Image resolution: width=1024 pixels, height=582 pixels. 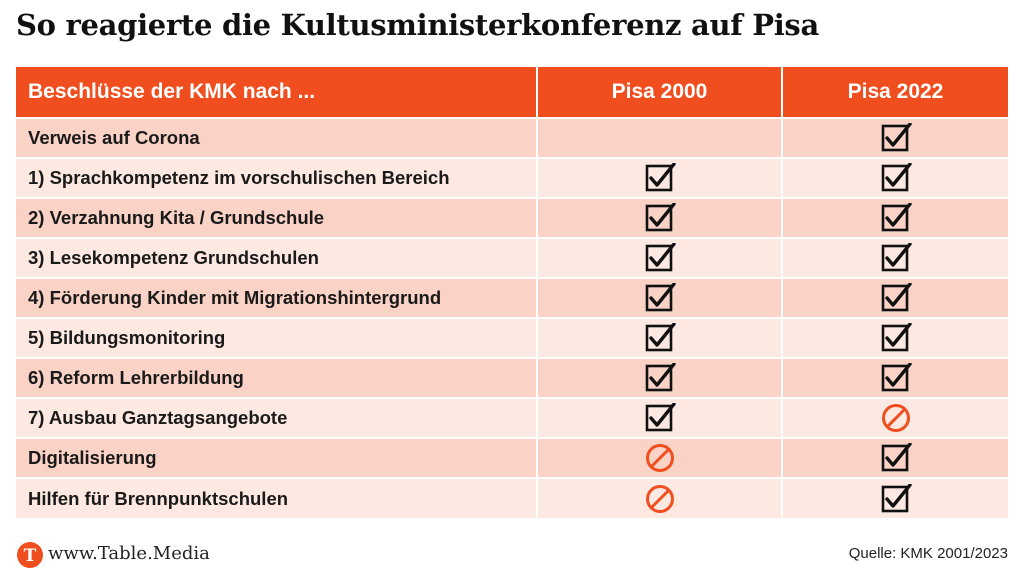 I want to click on table-row: 2) Verzahnung Kita / Grundschule, so click(x=512, y=217).